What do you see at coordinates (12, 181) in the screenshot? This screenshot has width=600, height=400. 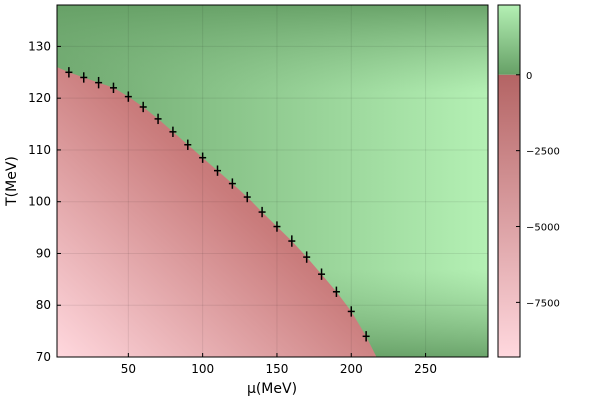 I see `y-axis-label: T(MeV)` at bounding box center [12, 181].